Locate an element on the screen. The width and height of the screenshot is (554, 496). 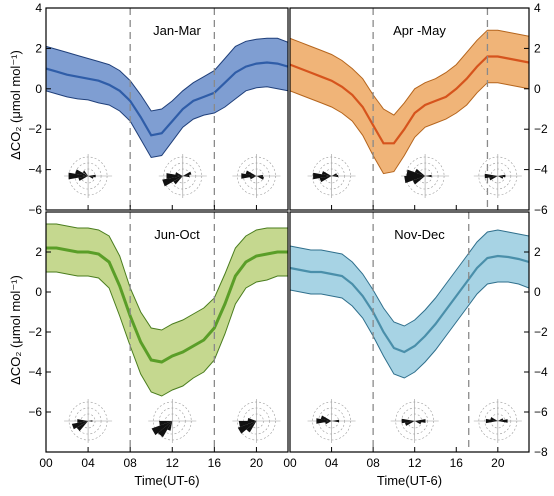
panel-title: Apr -May is located at coordinates (419, 30).